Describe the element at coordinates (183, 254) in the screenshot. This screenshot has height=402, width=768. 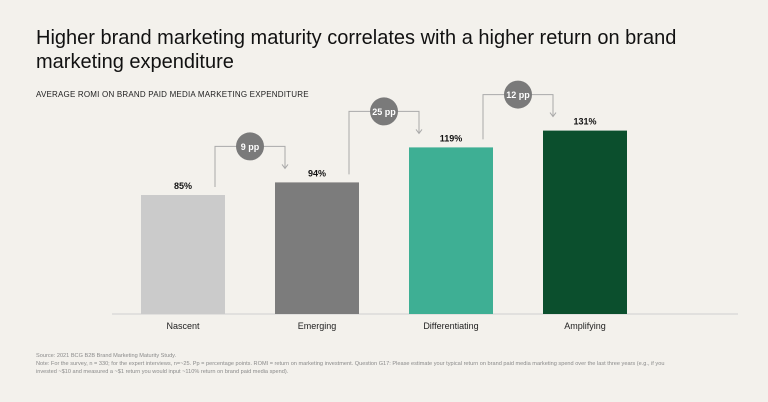
I see `bar-nascent` at that location.